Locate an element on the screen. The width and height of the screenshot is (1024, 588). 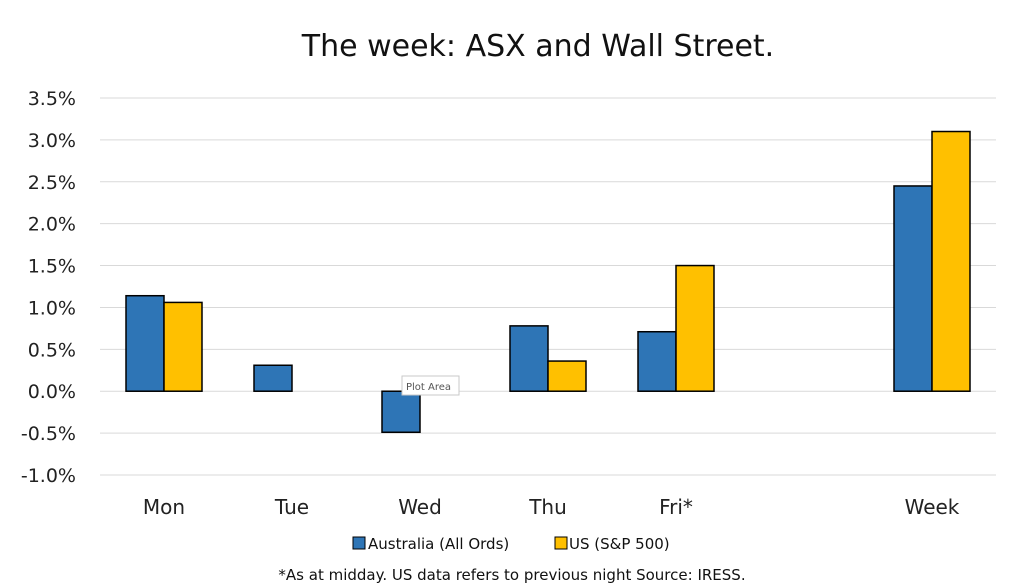
x-tick-label: Week is located at coordinates (932, 507).